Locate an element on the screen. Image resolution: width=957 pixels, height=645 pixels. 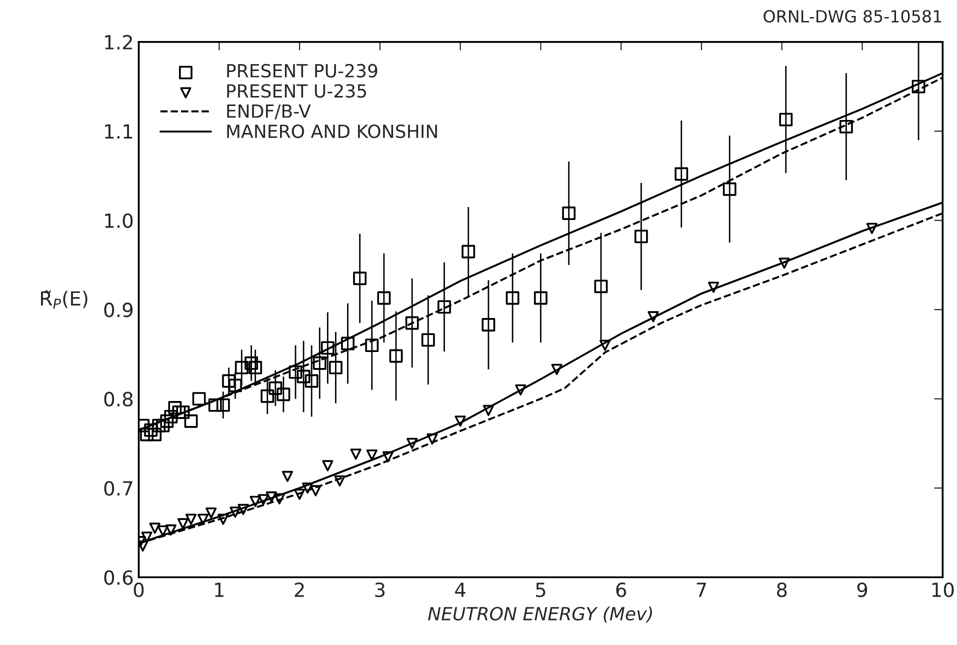
x-tick-label: 5 is located at coordinates (541, 590).